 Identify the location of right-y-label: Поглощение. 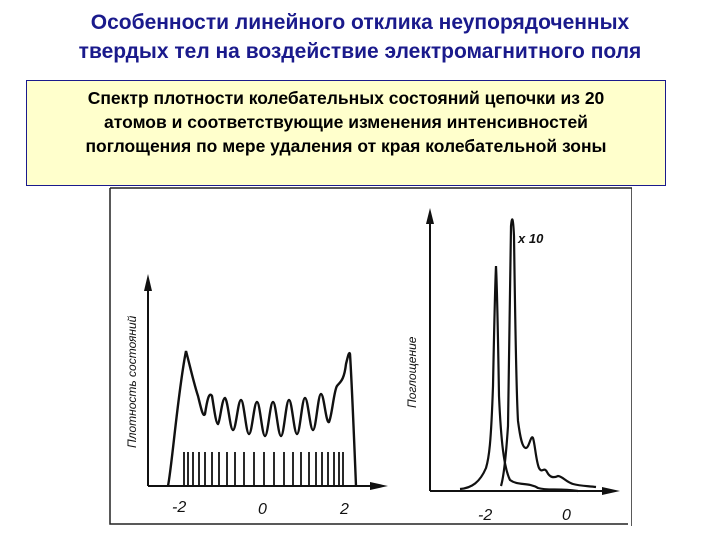
(412, 372).